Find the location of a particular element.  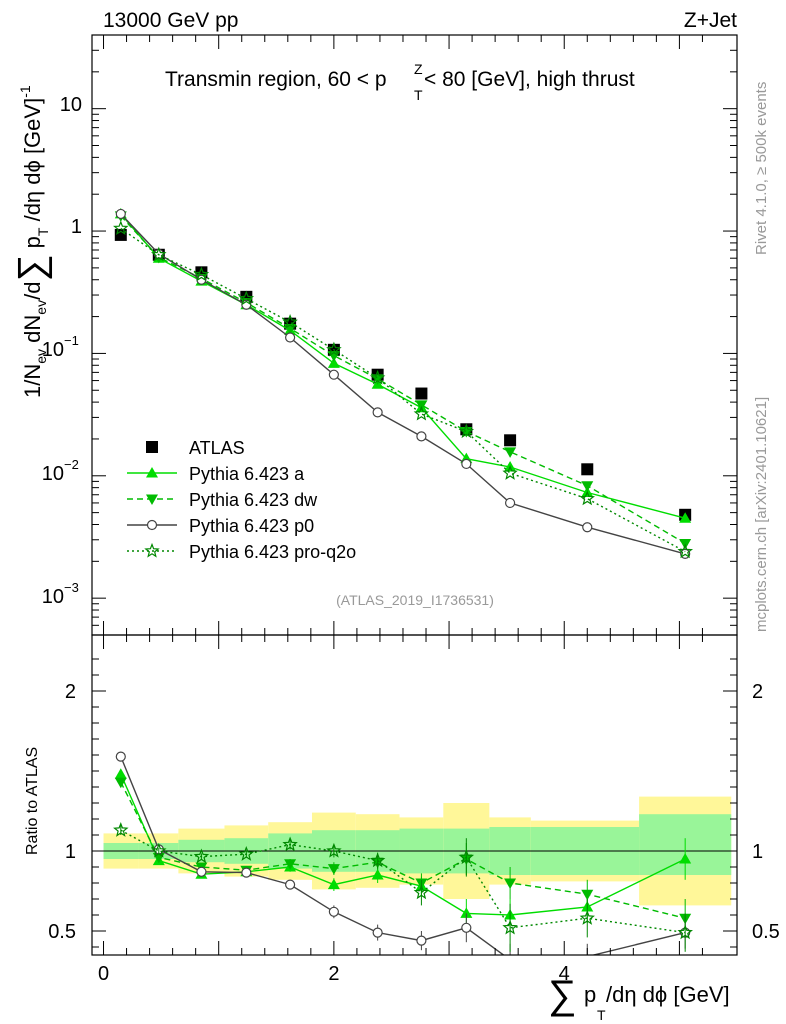

main-y-tick-exponent: −2 is located at coordinates (71, 464).